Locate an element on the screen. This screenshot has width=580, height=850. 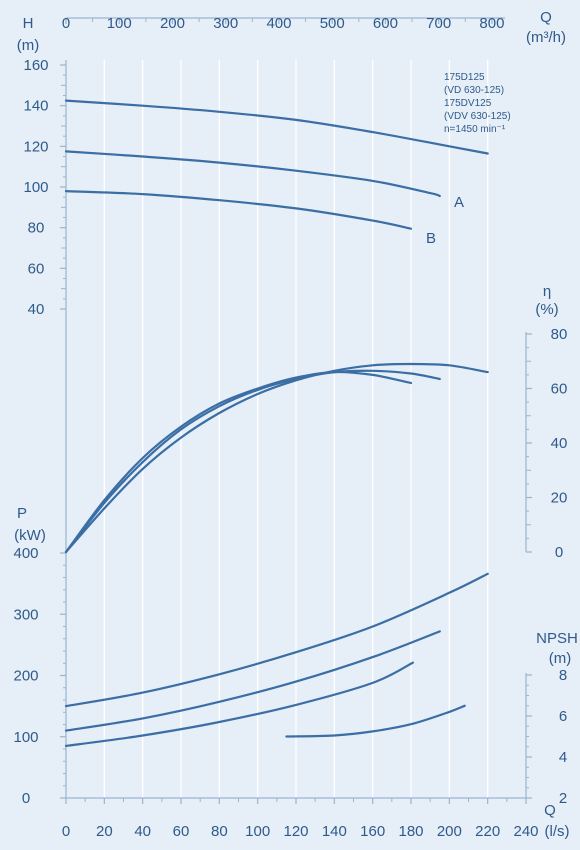
flow-tick-label: 140 is located at coordinates (334, 831).